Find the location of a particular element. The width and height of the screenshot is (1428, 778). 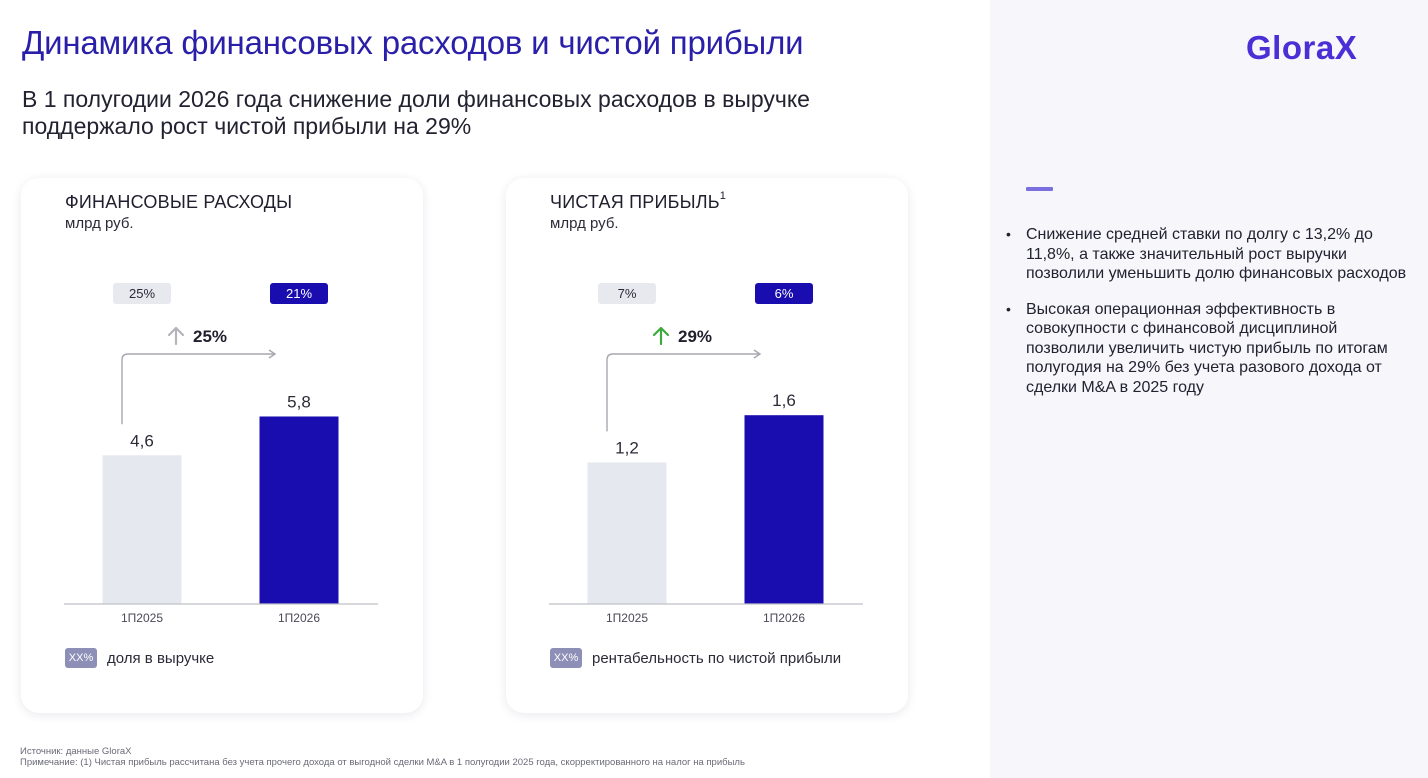

legend: XX% рентабельность по чистой прибыли is located at coordinates (695, 658).